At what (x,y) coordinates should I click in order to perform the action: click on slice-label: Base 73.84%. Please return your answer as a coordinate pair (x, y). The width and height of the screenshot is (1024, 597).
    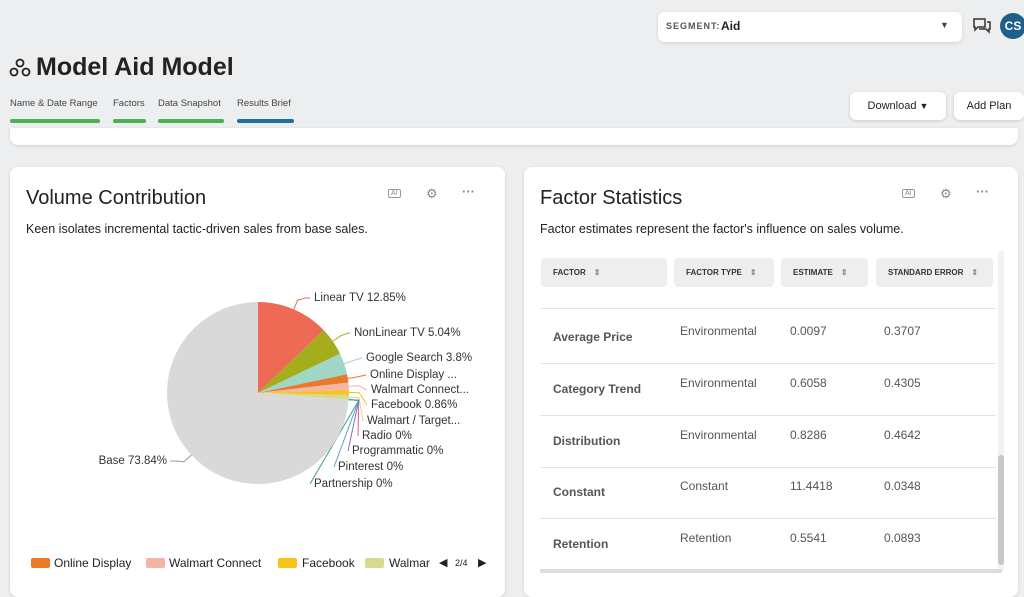
    Looking at the image, I should click on (133, 461).